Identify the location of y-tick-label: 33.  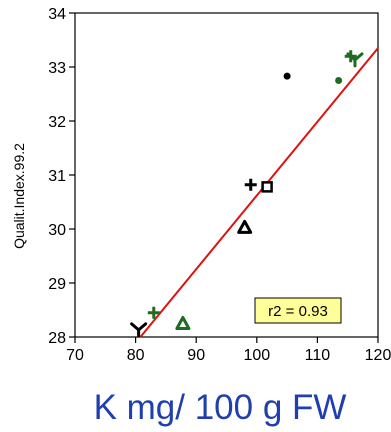
(57, 68).